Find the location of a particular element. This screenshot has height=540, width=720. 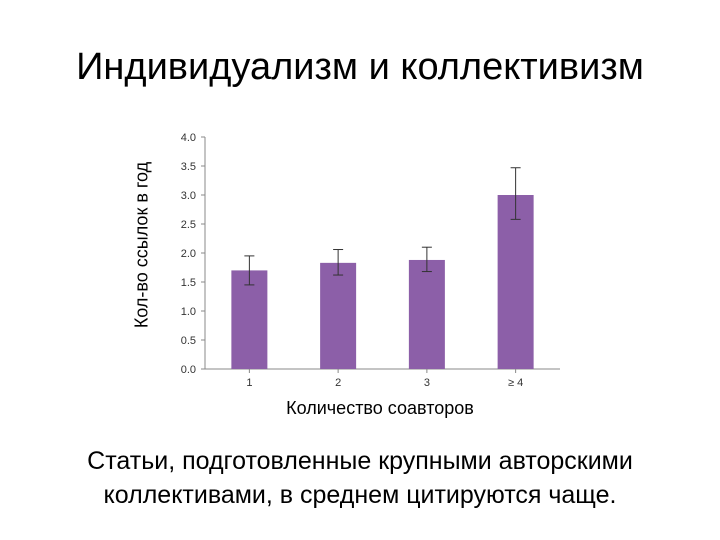

slide-title: Индивидуализм и коллективизм is located at coordinates (360, 67).